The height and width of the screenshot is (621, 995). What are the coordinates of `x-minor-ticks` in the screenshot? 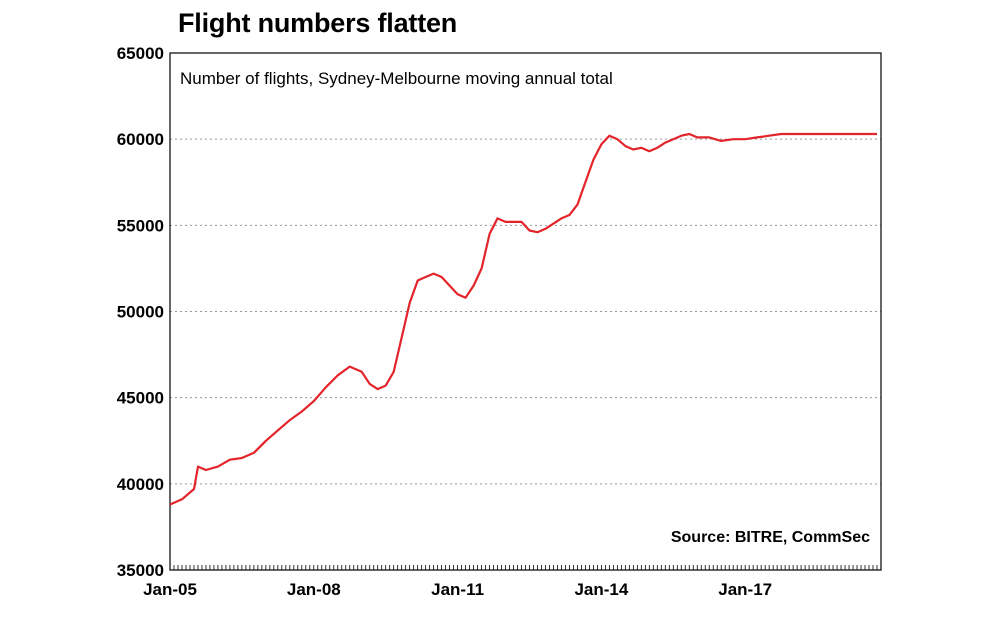 It's located at (525, 567).